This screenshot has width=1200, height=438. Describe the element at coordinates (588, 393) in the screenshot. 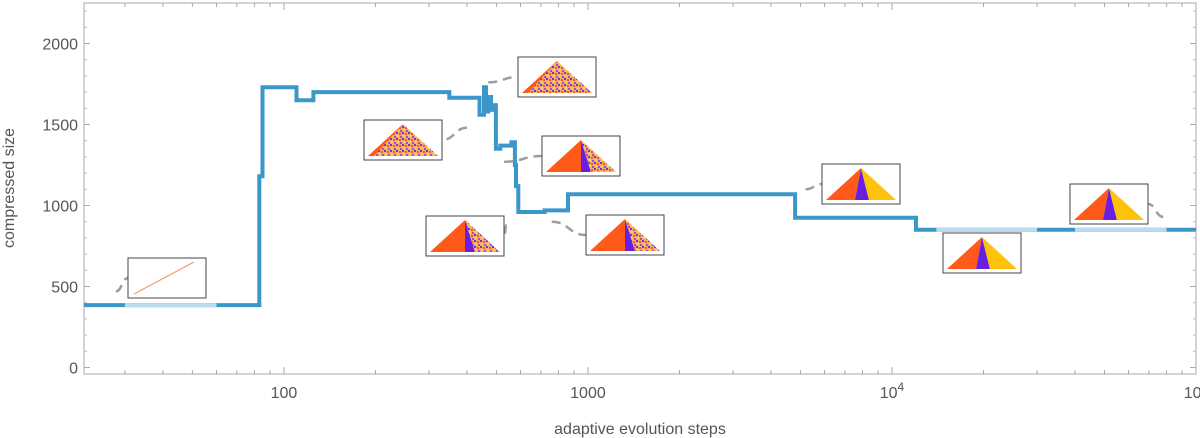

I see `x-tick-label: 1000` at that location.